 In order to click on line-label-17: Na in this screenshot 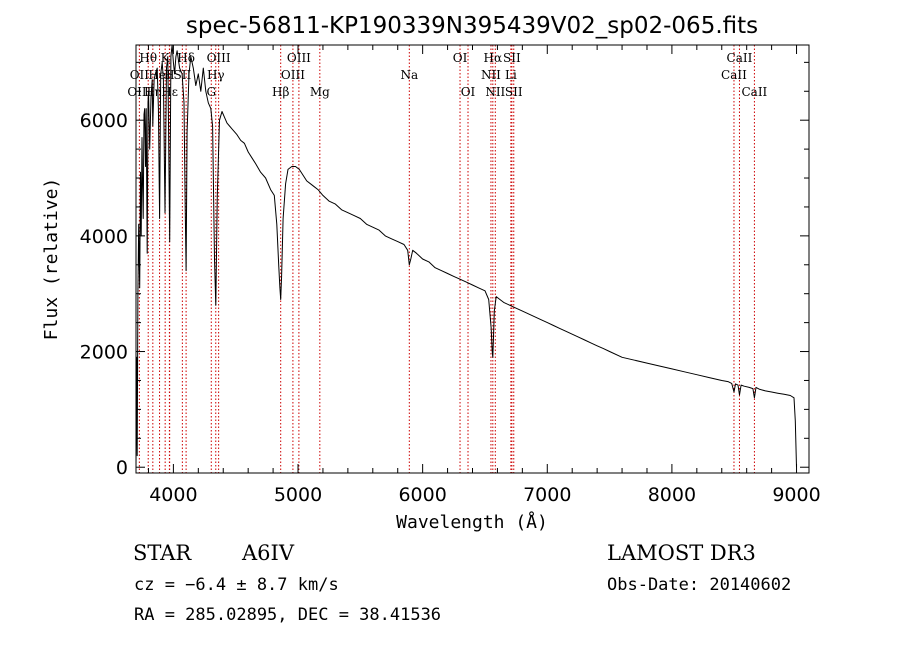, I will do `click(409, 75)`.